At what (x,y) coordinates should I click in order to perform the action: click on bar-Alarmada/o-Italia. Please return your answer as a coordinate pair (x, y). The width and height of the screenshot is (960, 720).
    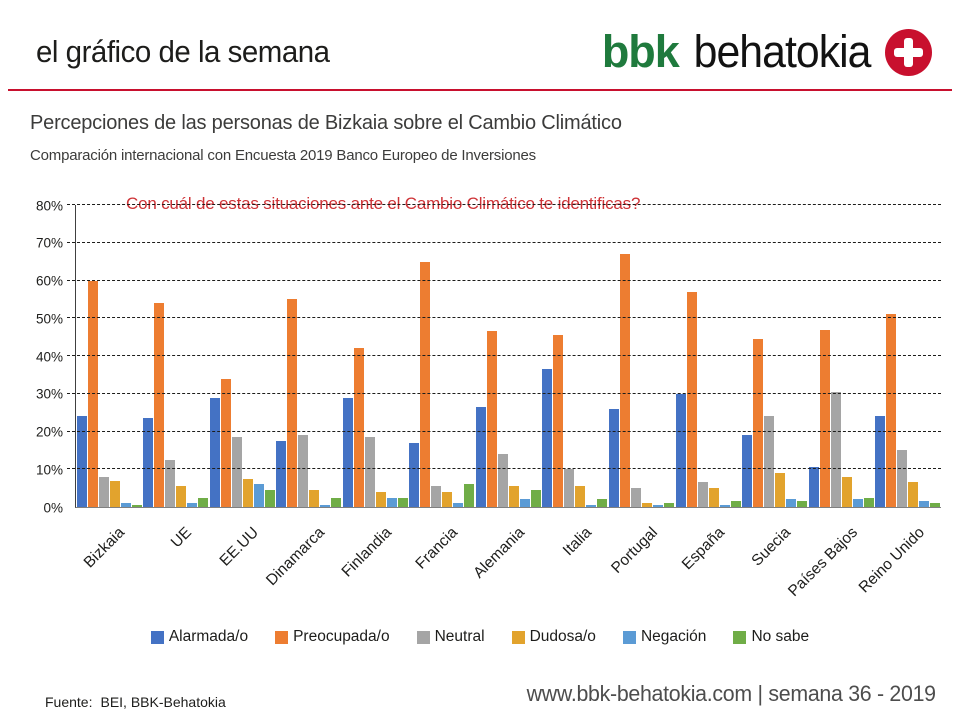
    Looking at the image, I should click on (547, 438).